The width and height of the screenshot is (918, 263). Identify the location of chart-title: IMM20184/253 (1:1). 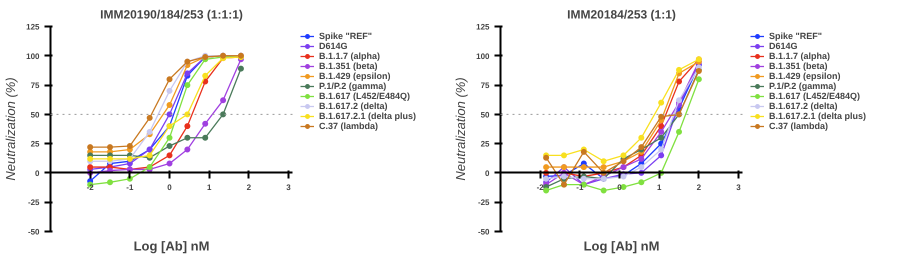
(621, 15).